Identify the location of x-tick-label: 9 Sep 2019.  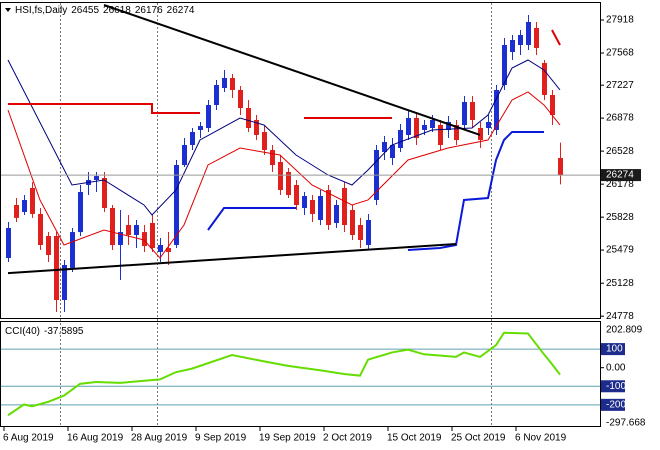
(221, 438).